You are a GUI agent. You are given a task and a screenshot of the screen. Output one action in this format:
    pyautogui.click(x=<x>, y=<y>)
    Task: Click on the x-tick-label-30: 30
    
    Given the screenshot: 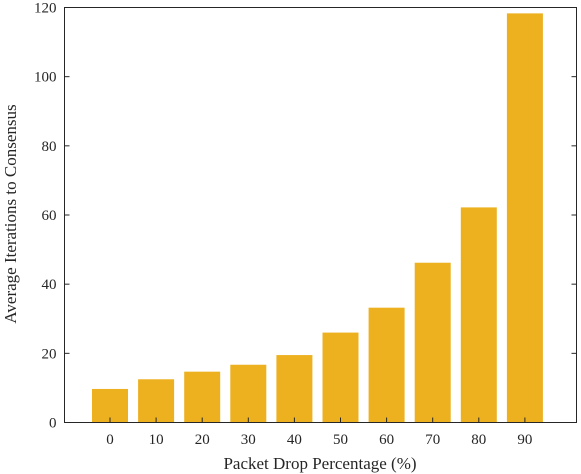 What is the action you would take?
    pyautogui.click(x=248, y=440)
    